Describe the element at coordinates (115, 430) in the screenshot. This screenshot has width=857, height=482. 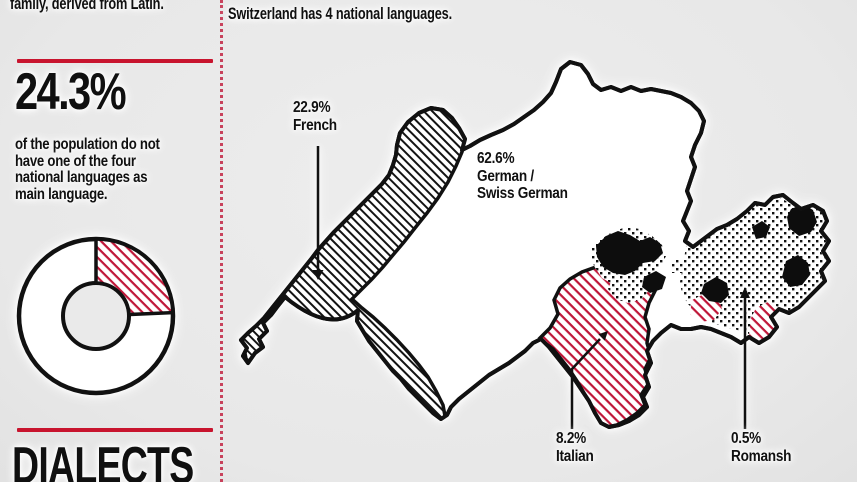
I see `red-rule-bottom` at that location.